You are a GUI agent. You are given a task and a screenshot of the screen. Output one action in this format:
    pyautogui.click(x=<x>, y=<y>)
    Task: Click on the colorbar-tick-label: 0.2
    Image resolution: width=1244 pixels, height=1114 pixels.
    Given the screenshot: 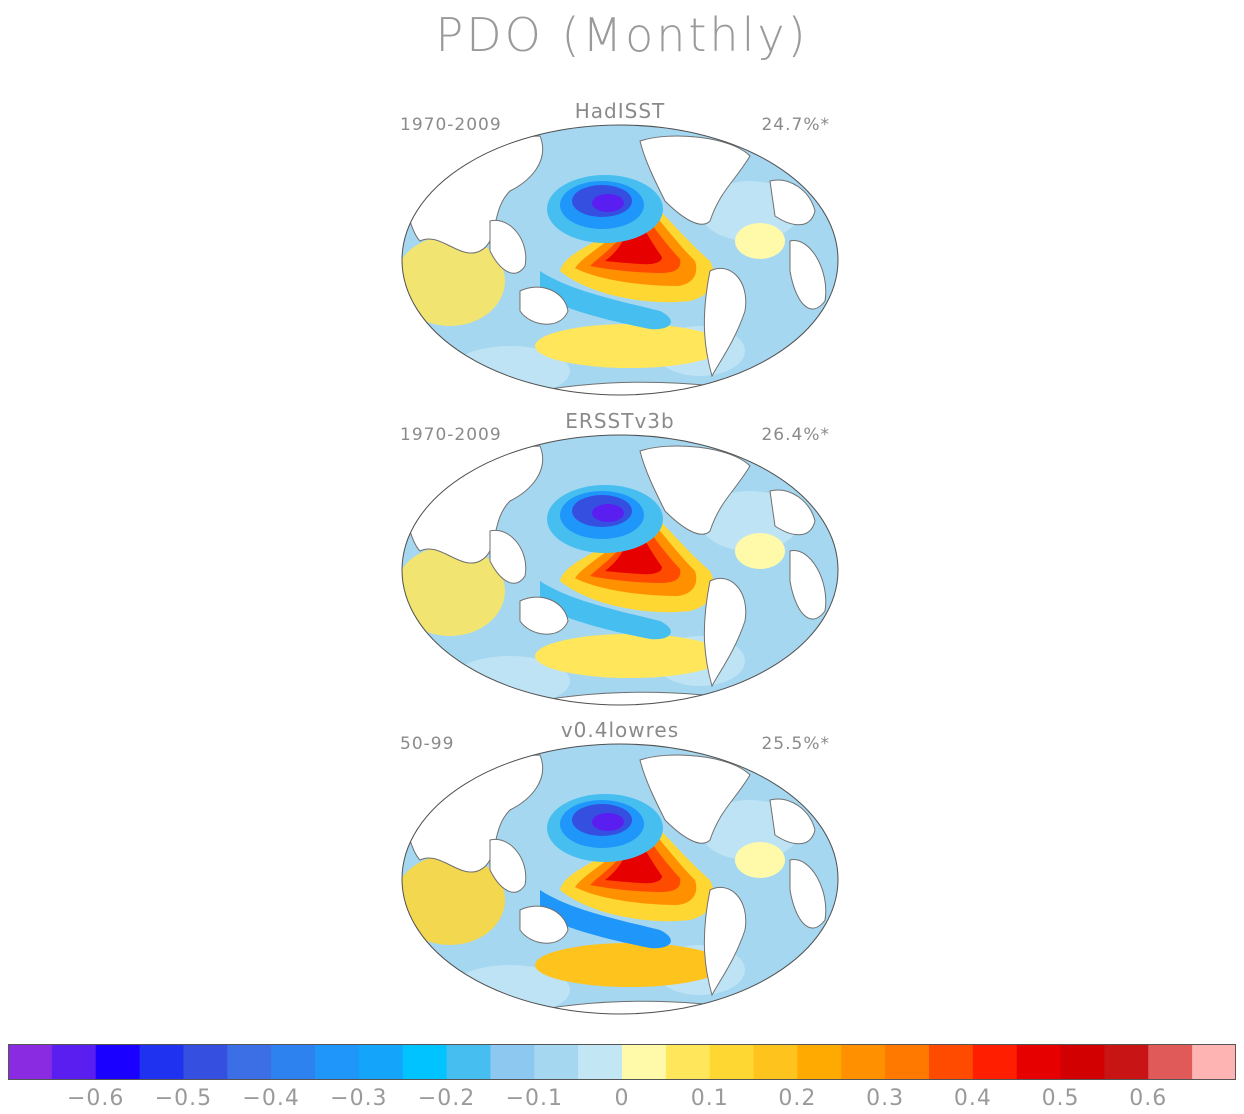 What is the action you would take?
    pyautogui.click(x=797, y=1098)
    